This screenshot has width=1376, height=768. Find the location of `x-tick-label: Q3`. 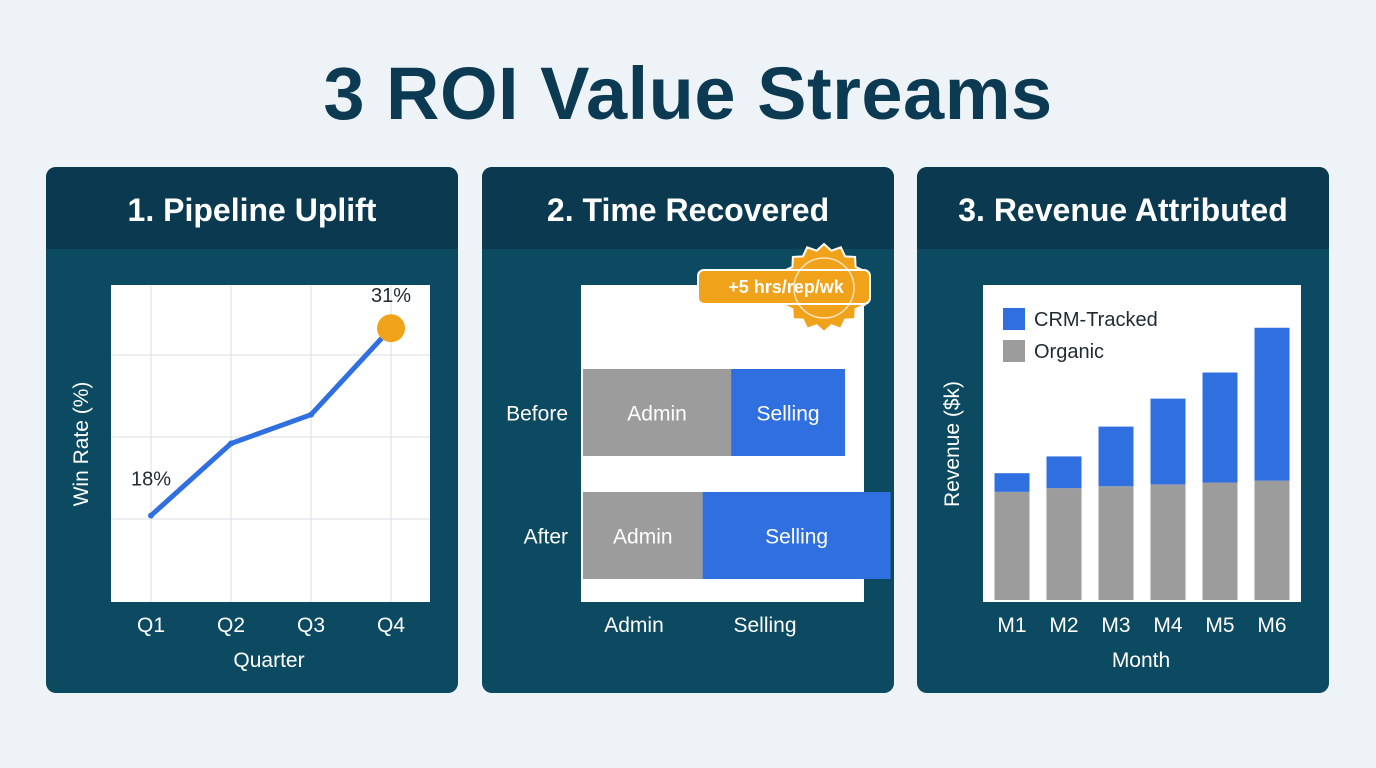

x-tick-label: Q3 is located at coordinates (311, 625).